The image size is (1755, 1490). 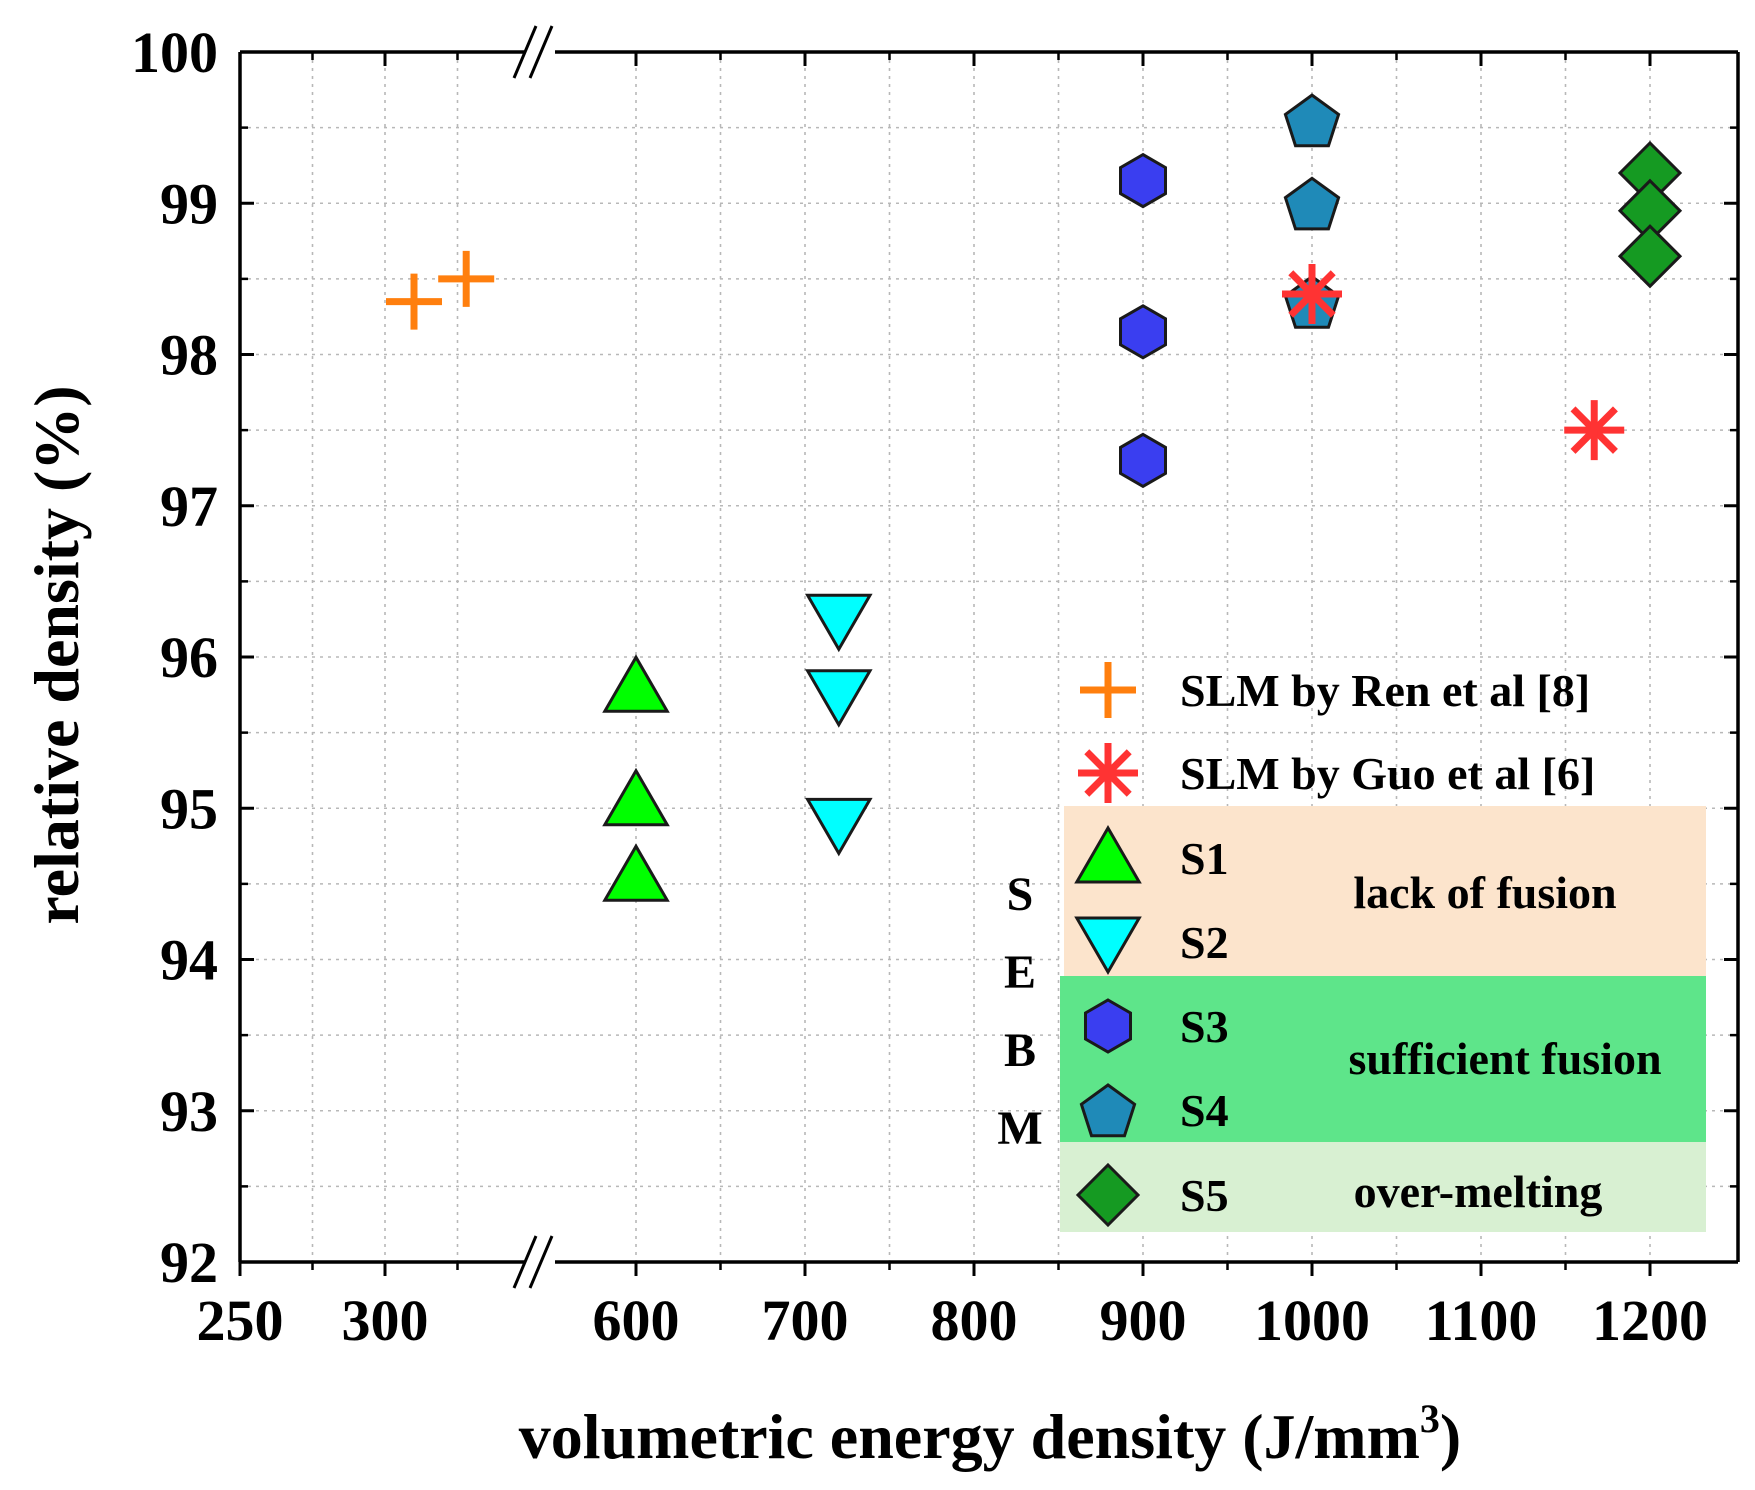 What do you see at coordinates (189, 355) in the screenshot?
I see `y-tick-label: 98` at bounding box center [189, 355].